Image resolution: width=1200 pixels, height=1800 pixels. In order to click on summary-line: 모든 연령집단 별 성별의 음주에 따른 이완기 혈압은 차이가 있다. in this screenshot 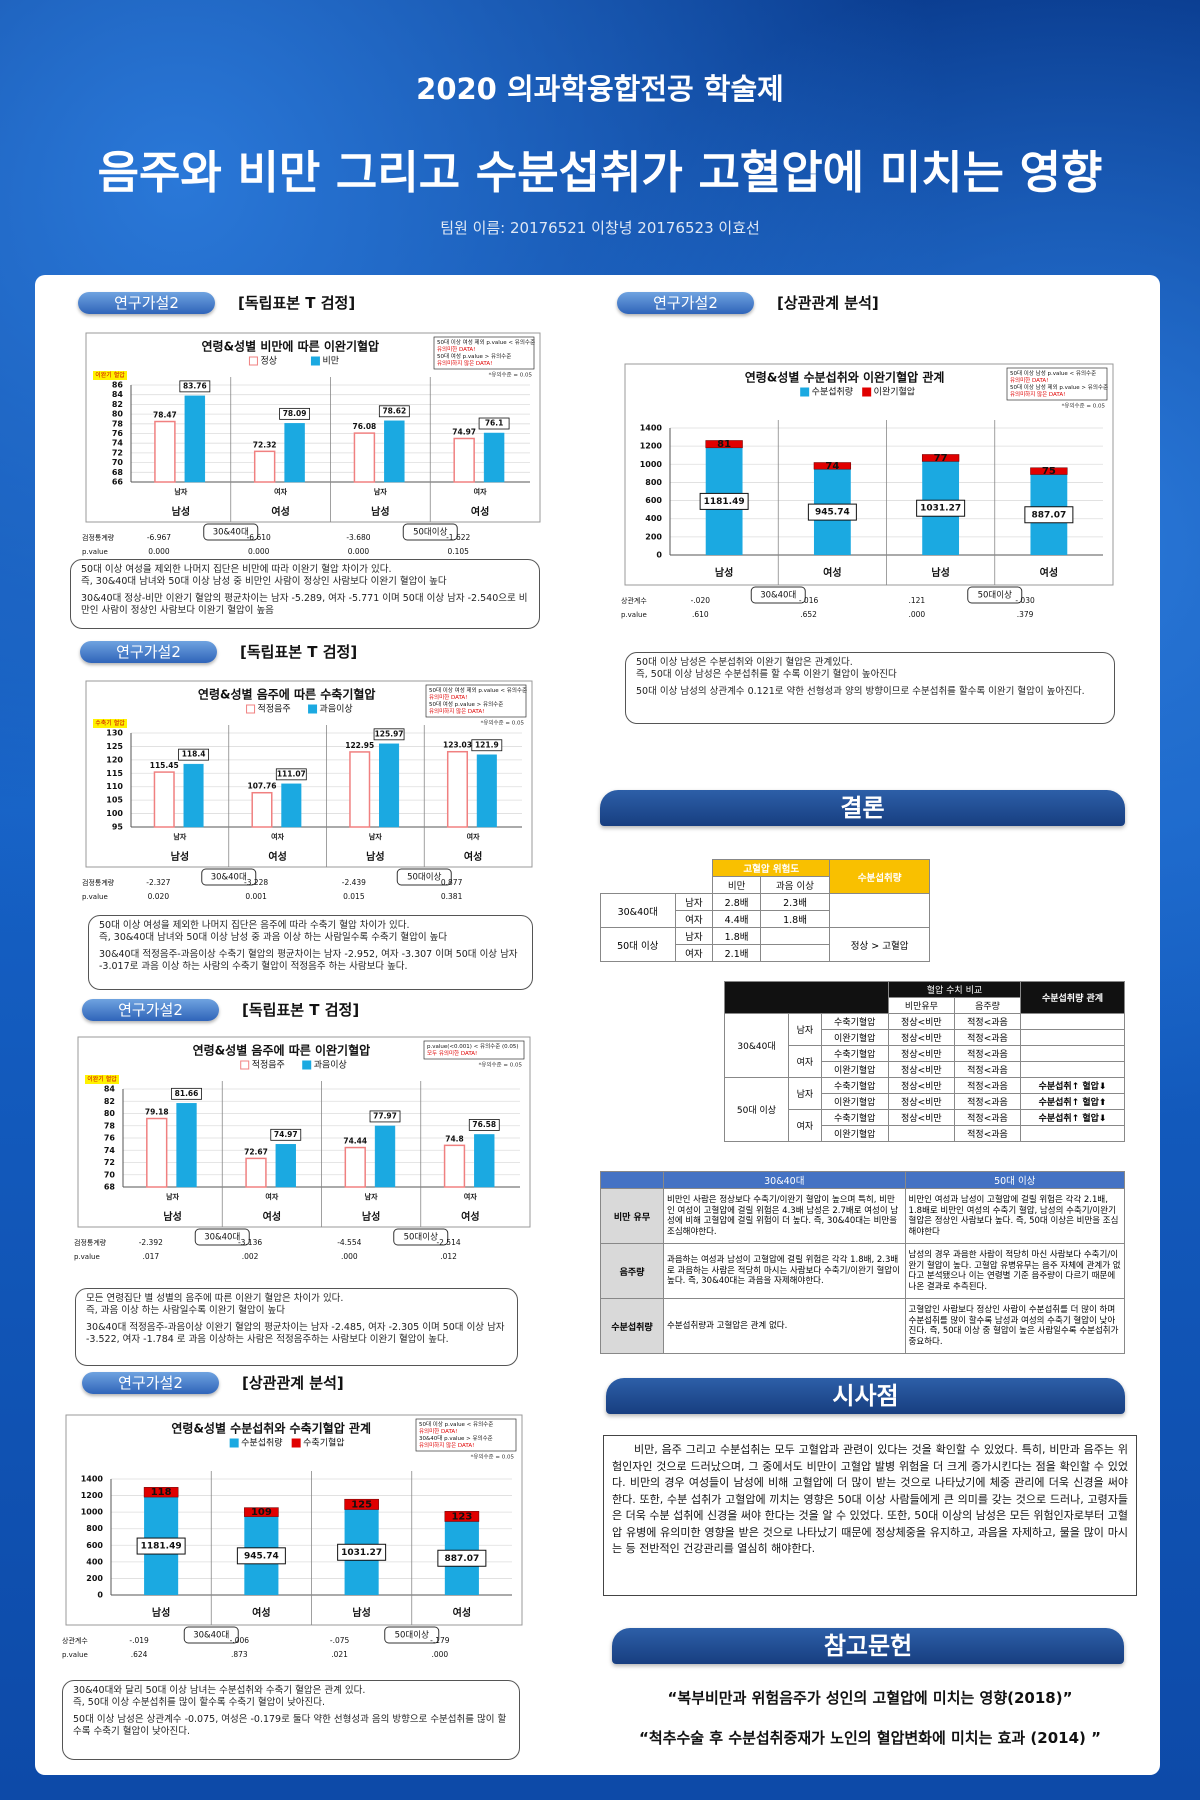, I will do `click(215, 1298)`.